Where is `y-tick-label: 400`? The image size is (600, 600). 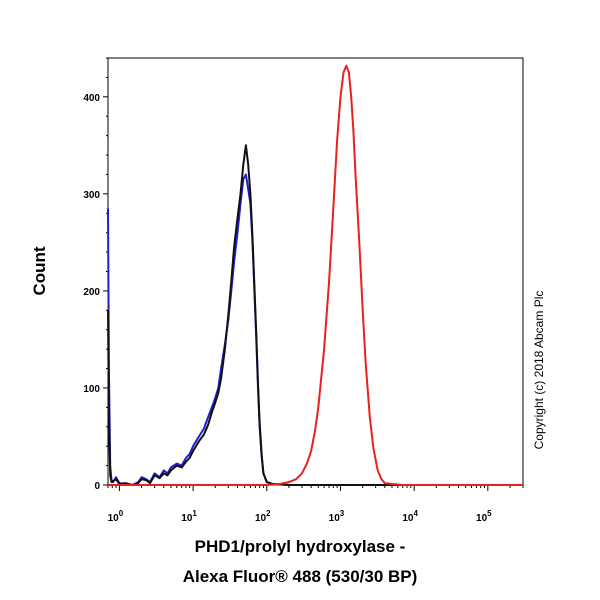
y-tick-label: 400 is located at coordinates (91, 98).